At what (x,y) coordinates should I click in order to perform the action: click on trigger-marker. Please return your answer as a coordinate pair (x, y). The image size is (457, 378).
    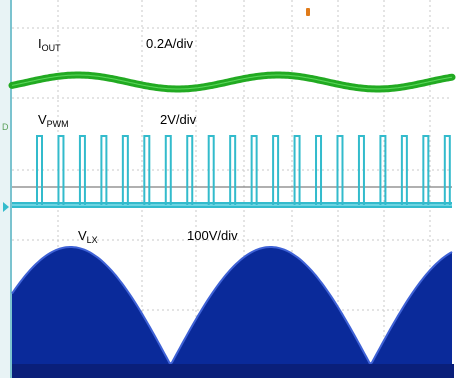
    Looking at the image, I should click on (308, 12).